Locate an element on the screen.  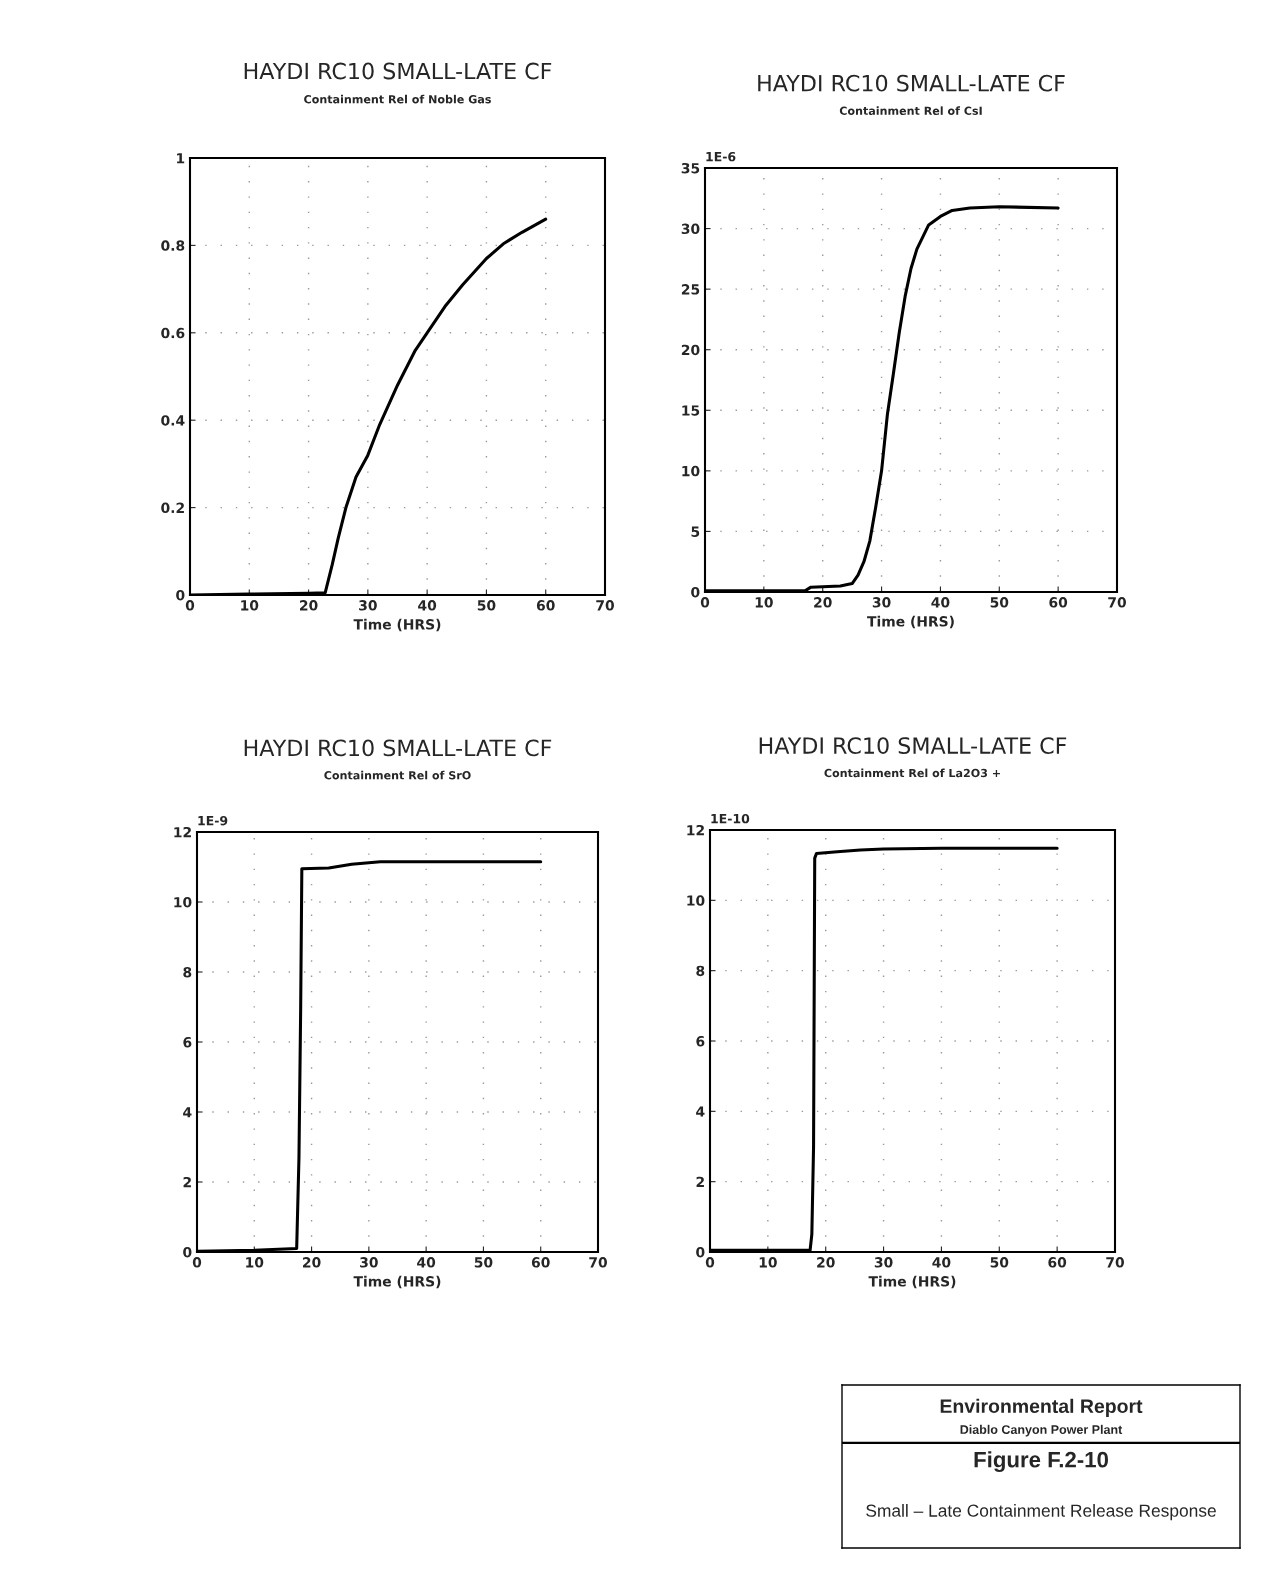
text: Figure F.2-10 is located at coordinates (1041, 1462).